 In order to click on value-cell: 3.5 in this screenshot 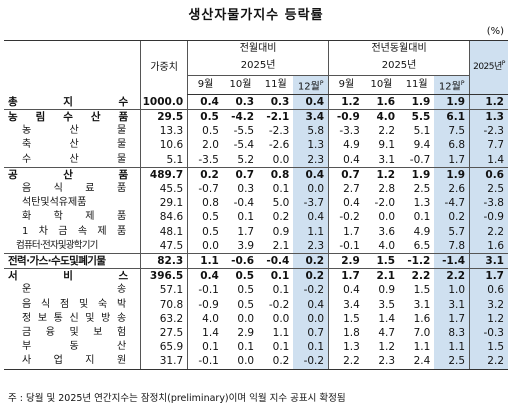, I will do `click(387, 304)`.